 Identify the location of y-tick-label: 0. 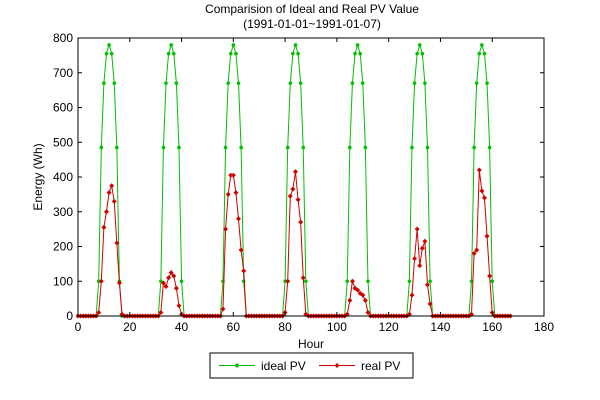
(69, 316).